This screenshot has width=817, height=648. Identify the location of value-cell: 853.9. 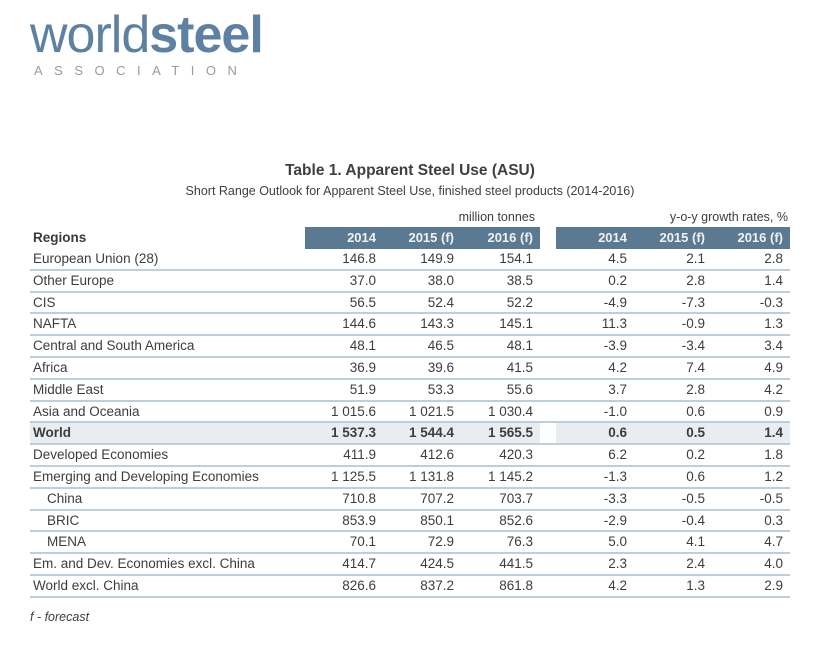
(359, 520).